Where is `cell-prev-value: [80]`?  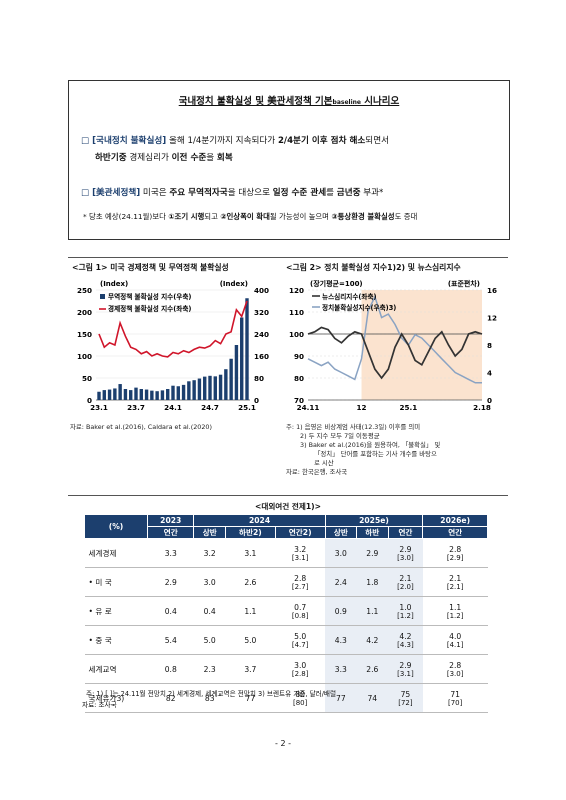 cell-prev-value: [80] is located at coordinates (300, 702).